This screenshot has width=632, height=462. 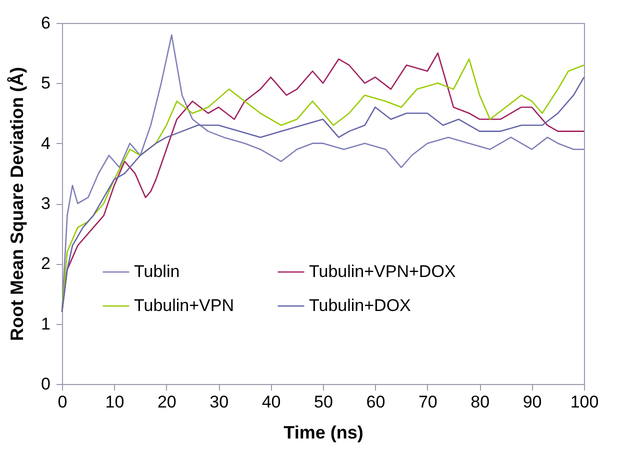 What do you see at coordinates (45, 203) in the screenshot?
I see `y-tick-label: 3` at bounding box center [45, 203].